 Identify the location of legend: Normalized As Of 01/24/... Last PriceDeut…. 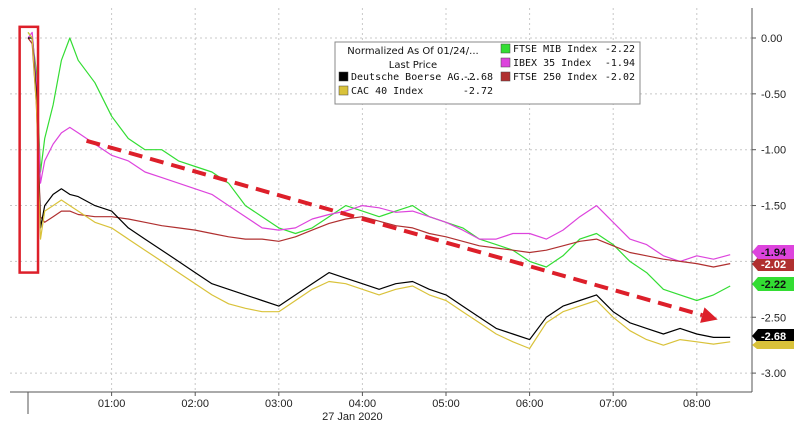
(487, 73).